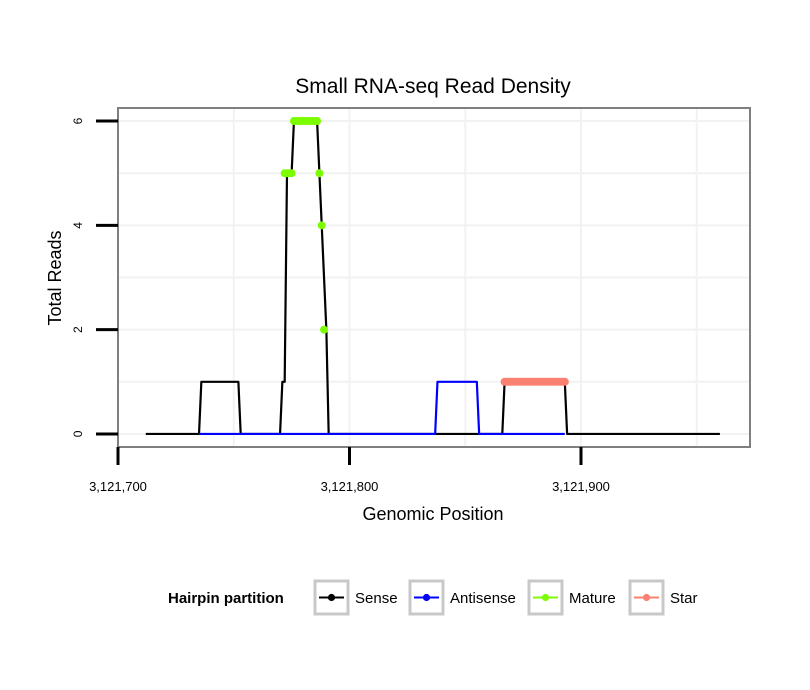 This screenshot has height=690, width=810. Describe the element at coordinates (564, 381) in the screenshot. I see `point-star` at that location.